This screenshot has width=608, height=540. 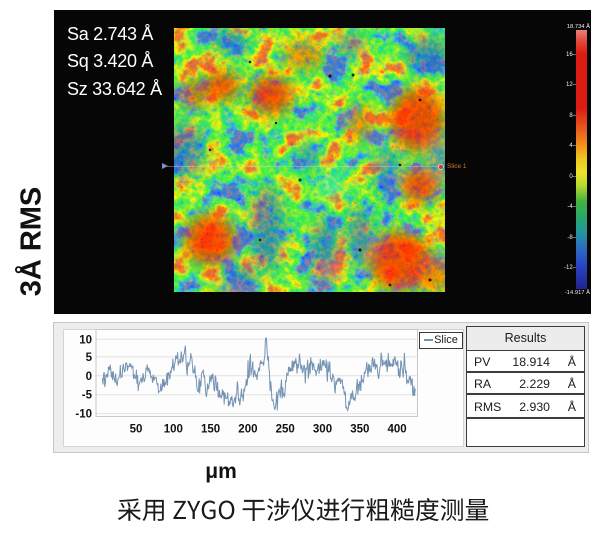 What do you see at coordinates (397, 430) in the screenshot?
I see `svg-text: 400` at bounding box center [397, 430].